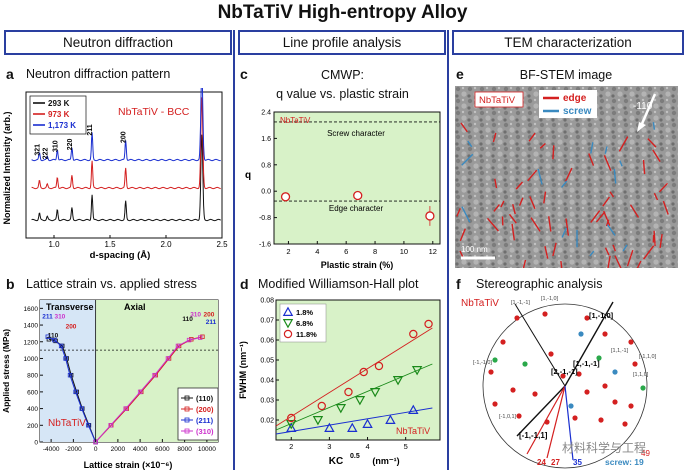 This screenshot has width=685, height=472. Describe the element at coordinates (32, 376) in the screenshot. I see `y-tick-label: 800` at that location.